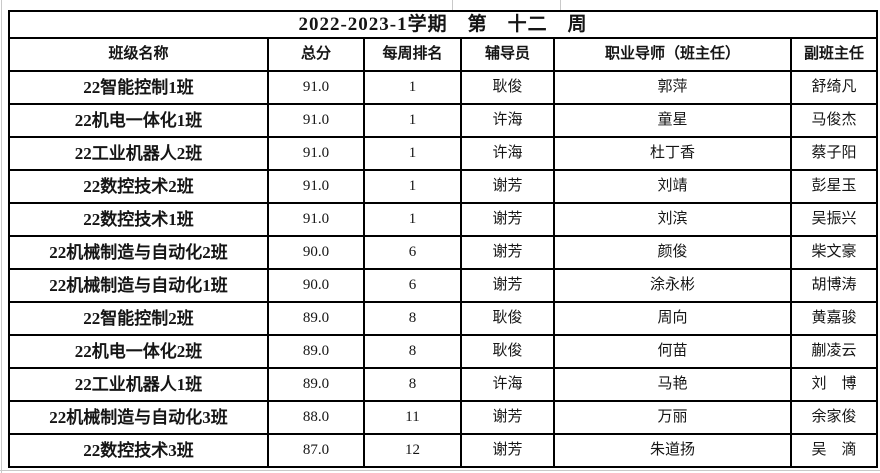 The image size is (880, 473). What do you see at coordinates (412, 54) in the screenshot?
I see `column-header-weekly-rank: 每周排名` at bounding box center [412, 54].